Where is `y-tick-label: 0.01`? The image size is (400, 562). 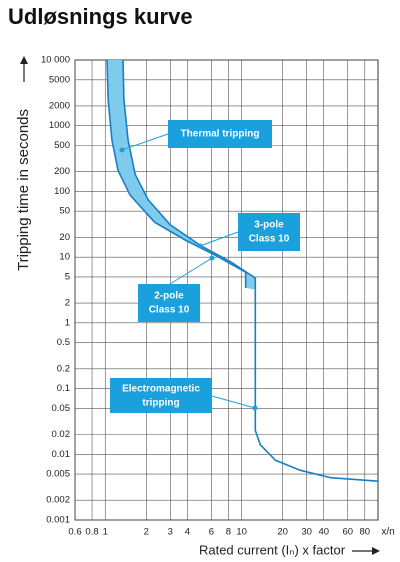 y-tick-label: 0.01 is located at coordinates (61, 454).